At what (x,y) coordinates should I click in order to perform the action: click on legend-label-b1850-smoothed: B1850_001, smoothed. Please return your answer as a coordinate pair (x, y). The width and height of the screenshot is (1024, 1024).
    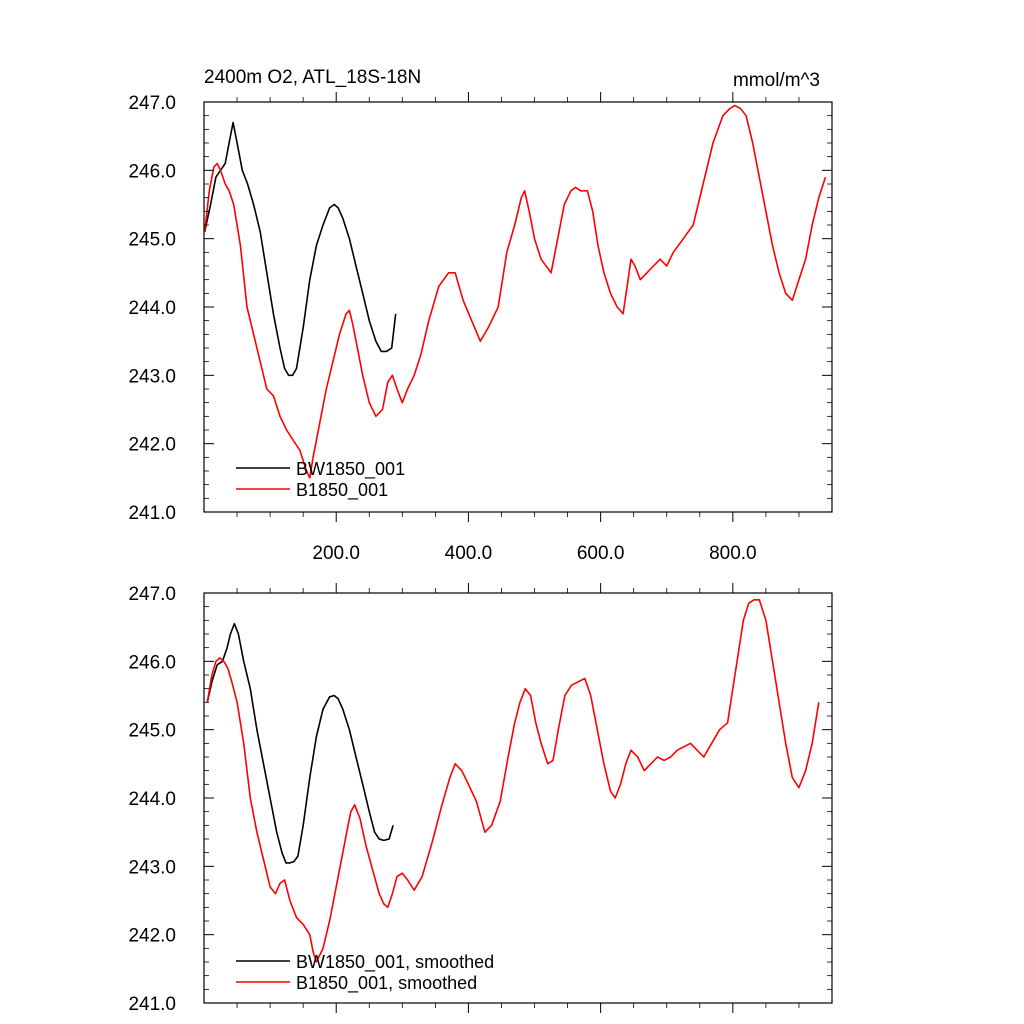
    Looking at the image, I should click on (386, 983).